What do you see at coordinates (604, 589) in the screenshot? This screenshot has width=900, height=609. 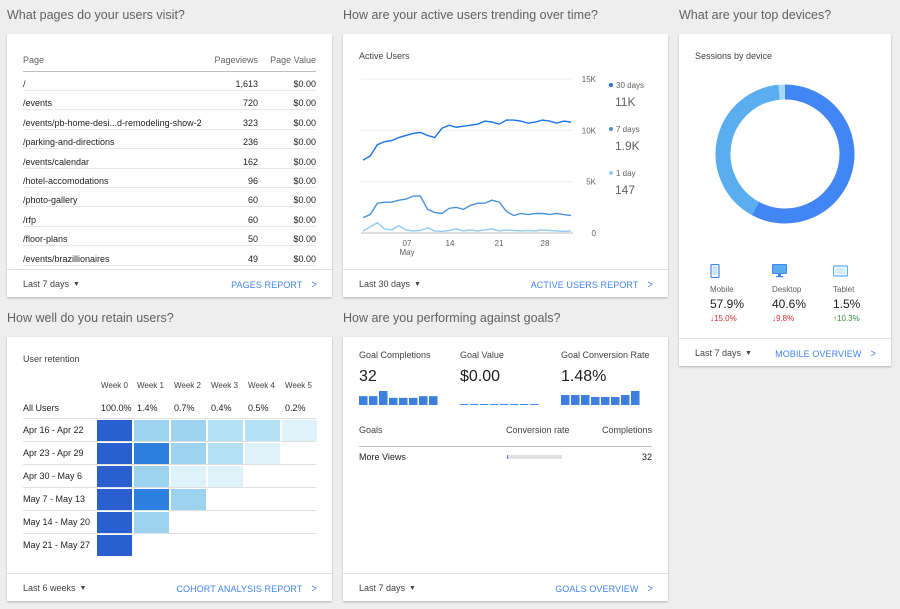 I see `goals-overview-link: GOALS OVERVIEW >` at bounding box center [604, 589].